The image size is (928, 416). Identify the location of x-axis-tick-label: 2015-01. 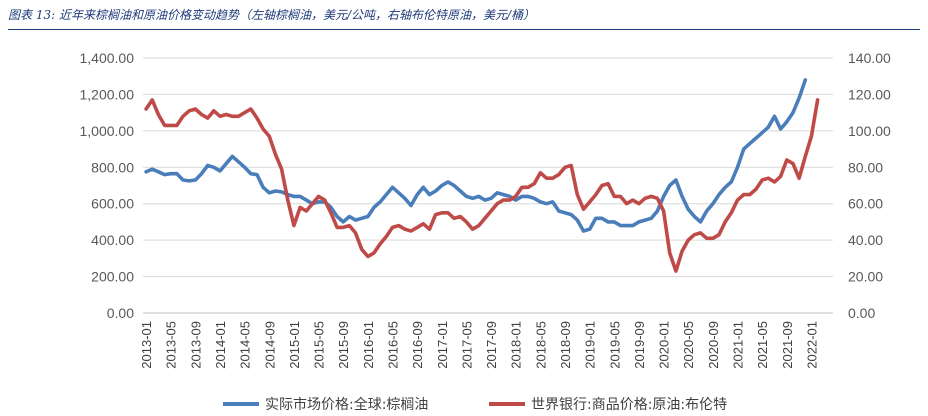
(294, 345).